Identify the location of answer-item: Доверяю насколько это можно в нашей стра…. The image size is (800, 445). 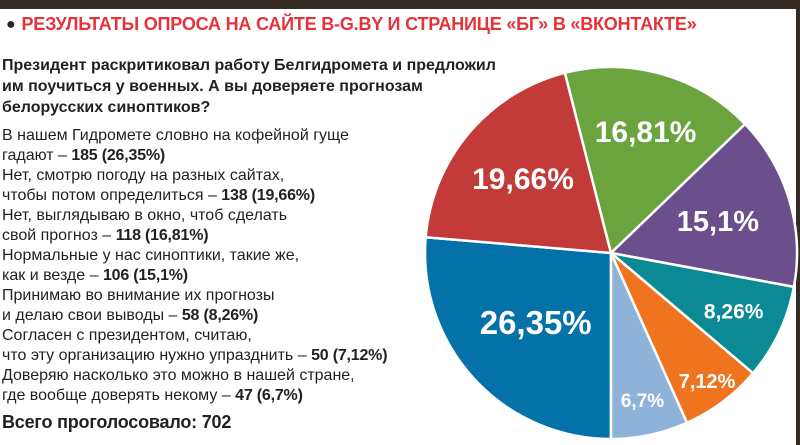
(222, 386).